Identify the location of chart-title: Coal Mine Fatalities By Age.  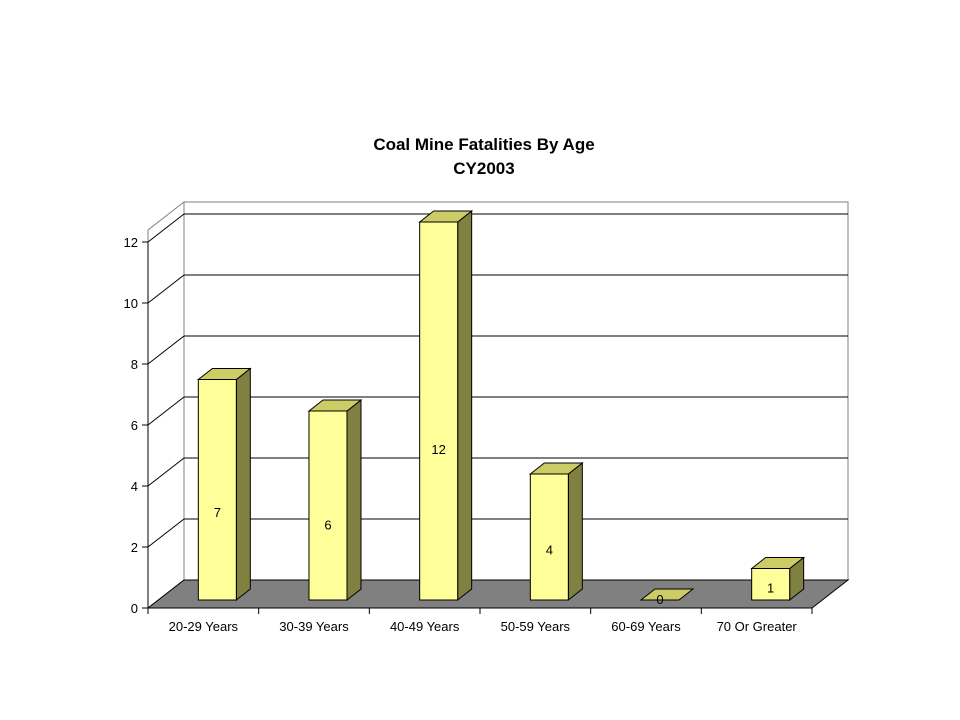
(483, 144).